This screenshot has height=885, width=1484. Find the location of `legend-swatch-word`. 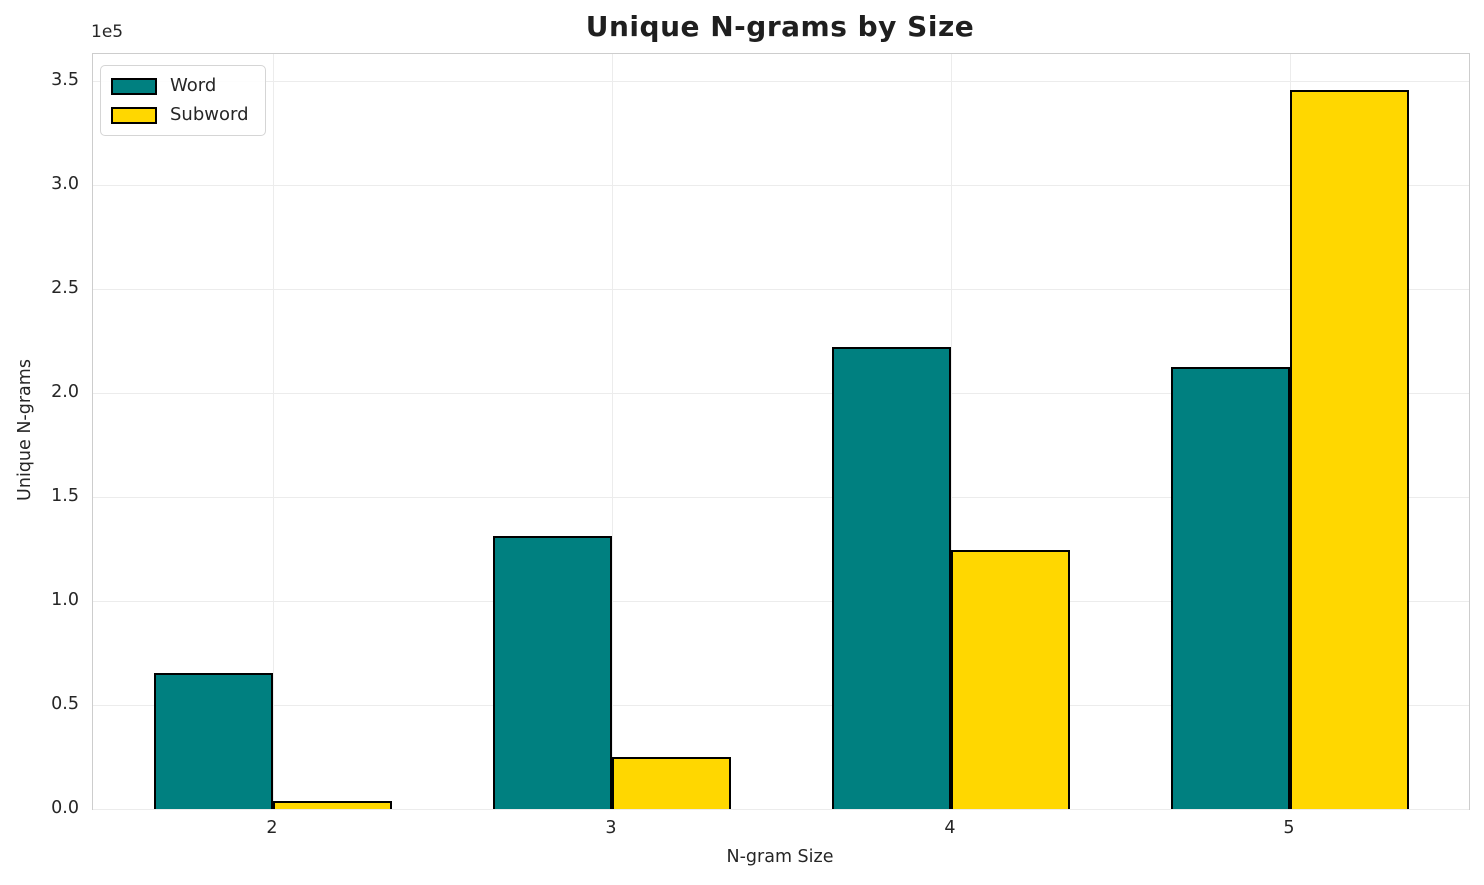

legend-swatch-word is located at coordinates (134, 86).